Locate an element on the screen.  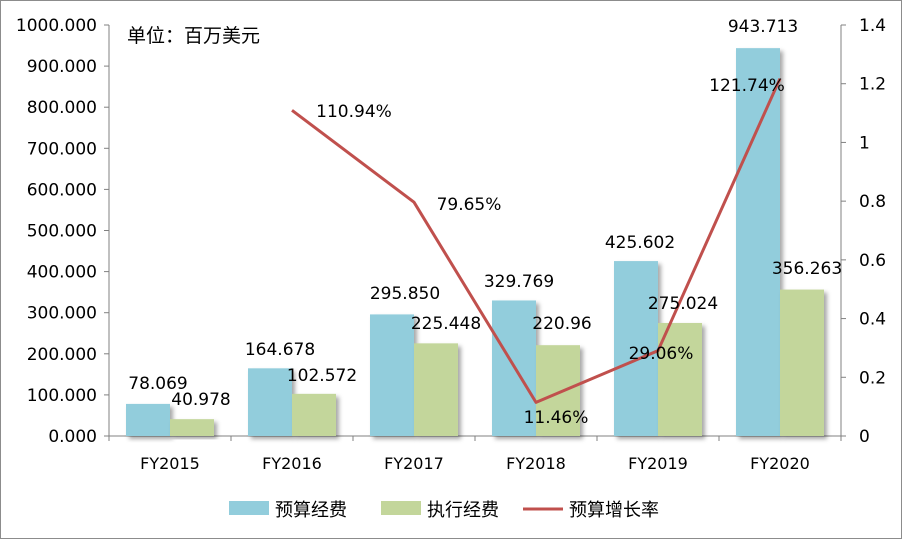
right-tick-label: 1.4 is located at coordinates (872, 26).